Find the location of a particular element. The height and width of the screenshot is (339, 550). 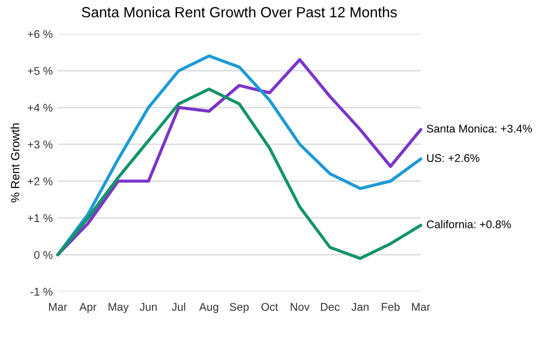

y-tick-label: +6 % is located at coordinates (40, 34).